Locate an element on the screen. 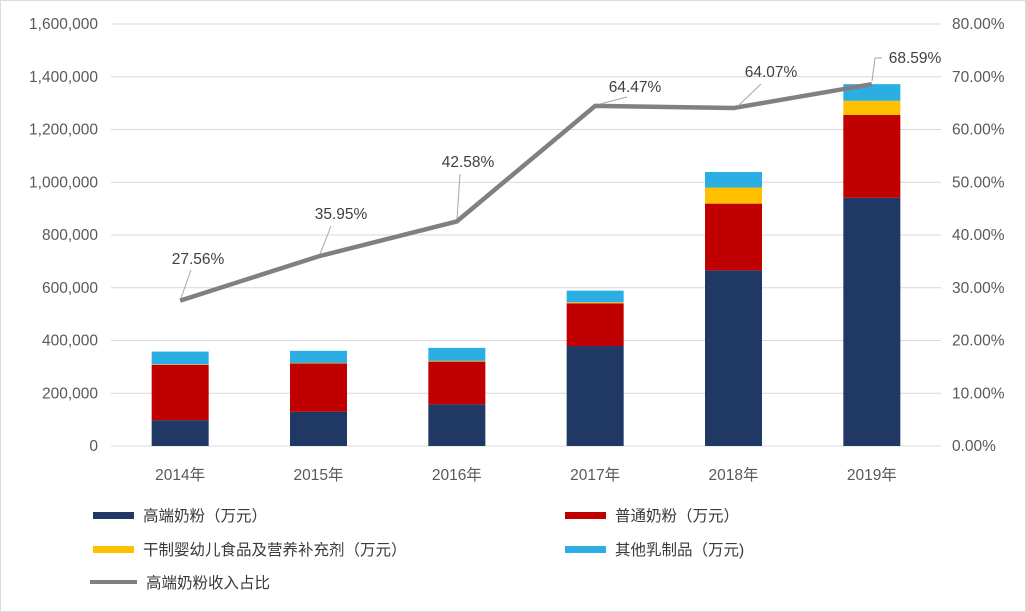  axis-tick-left: 1,600,000 is located at coordinates (63, 24).